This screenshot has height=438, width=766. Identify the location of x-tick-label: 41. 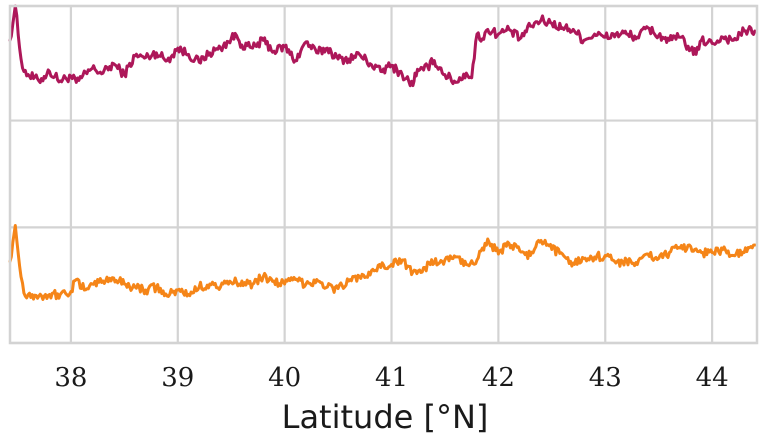
(391, 378).